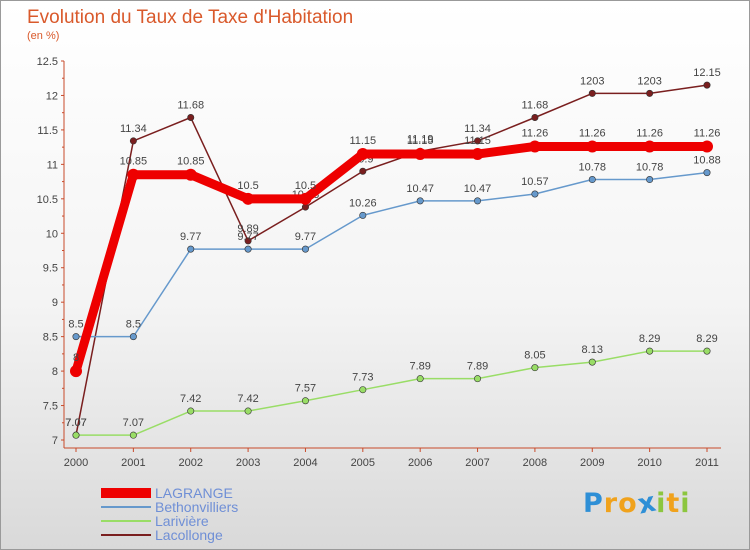 The width and height of the screenshot is (750, 550). Describe the element at coordinates (50, 338) in the screenshot. I see `y-tick-label: 8.5` at that location.